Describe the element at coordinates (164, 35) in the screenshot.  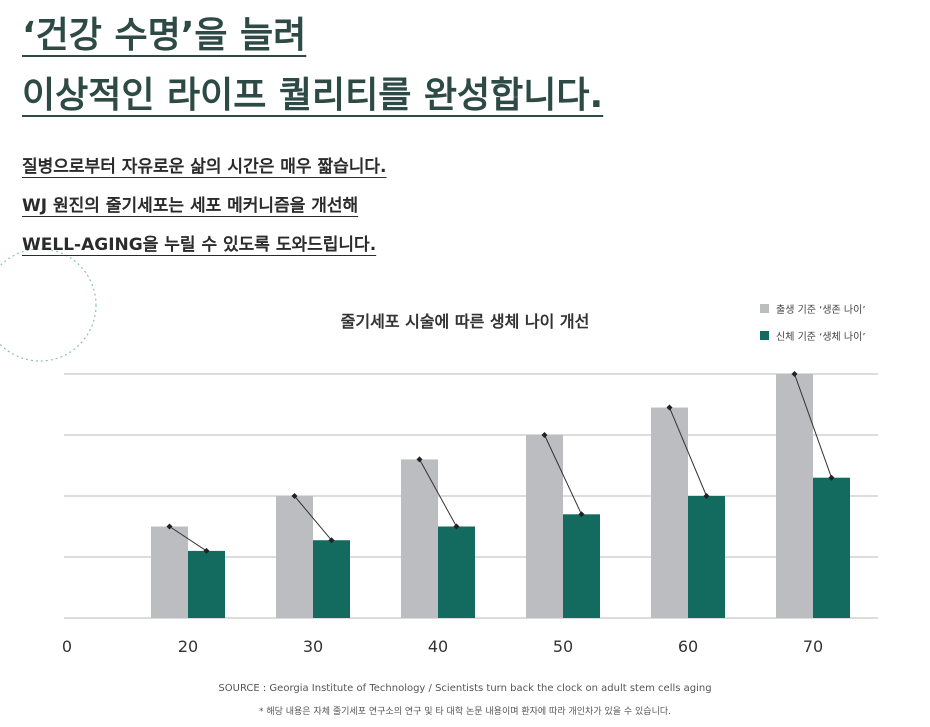
I see `headline-line-1: ‘건강 수명’을 늘려` at that location.